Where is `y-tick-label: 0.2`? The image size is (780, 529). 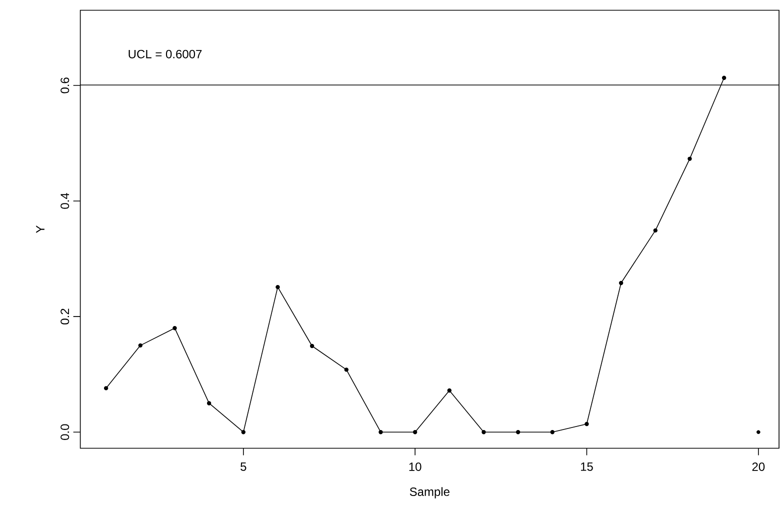 y-tick-label: 0.2 is located at coordinates (65, 316).